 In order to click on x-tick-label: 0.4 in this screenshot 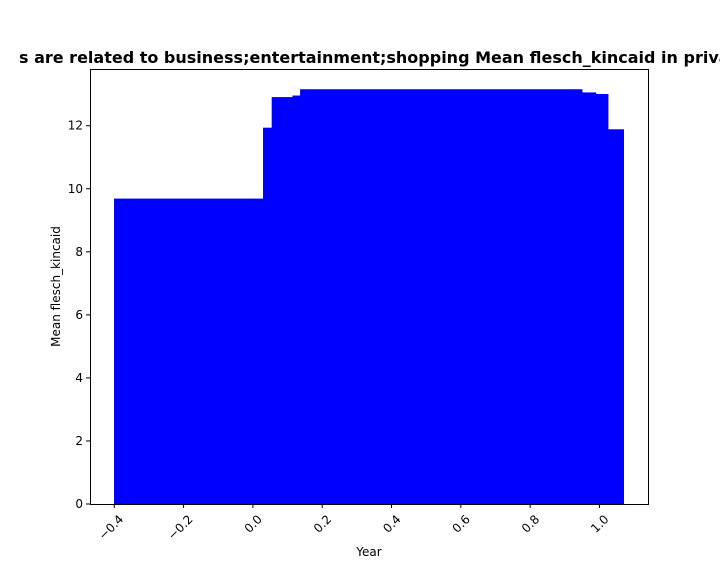, I will do `click(391, 523)`.